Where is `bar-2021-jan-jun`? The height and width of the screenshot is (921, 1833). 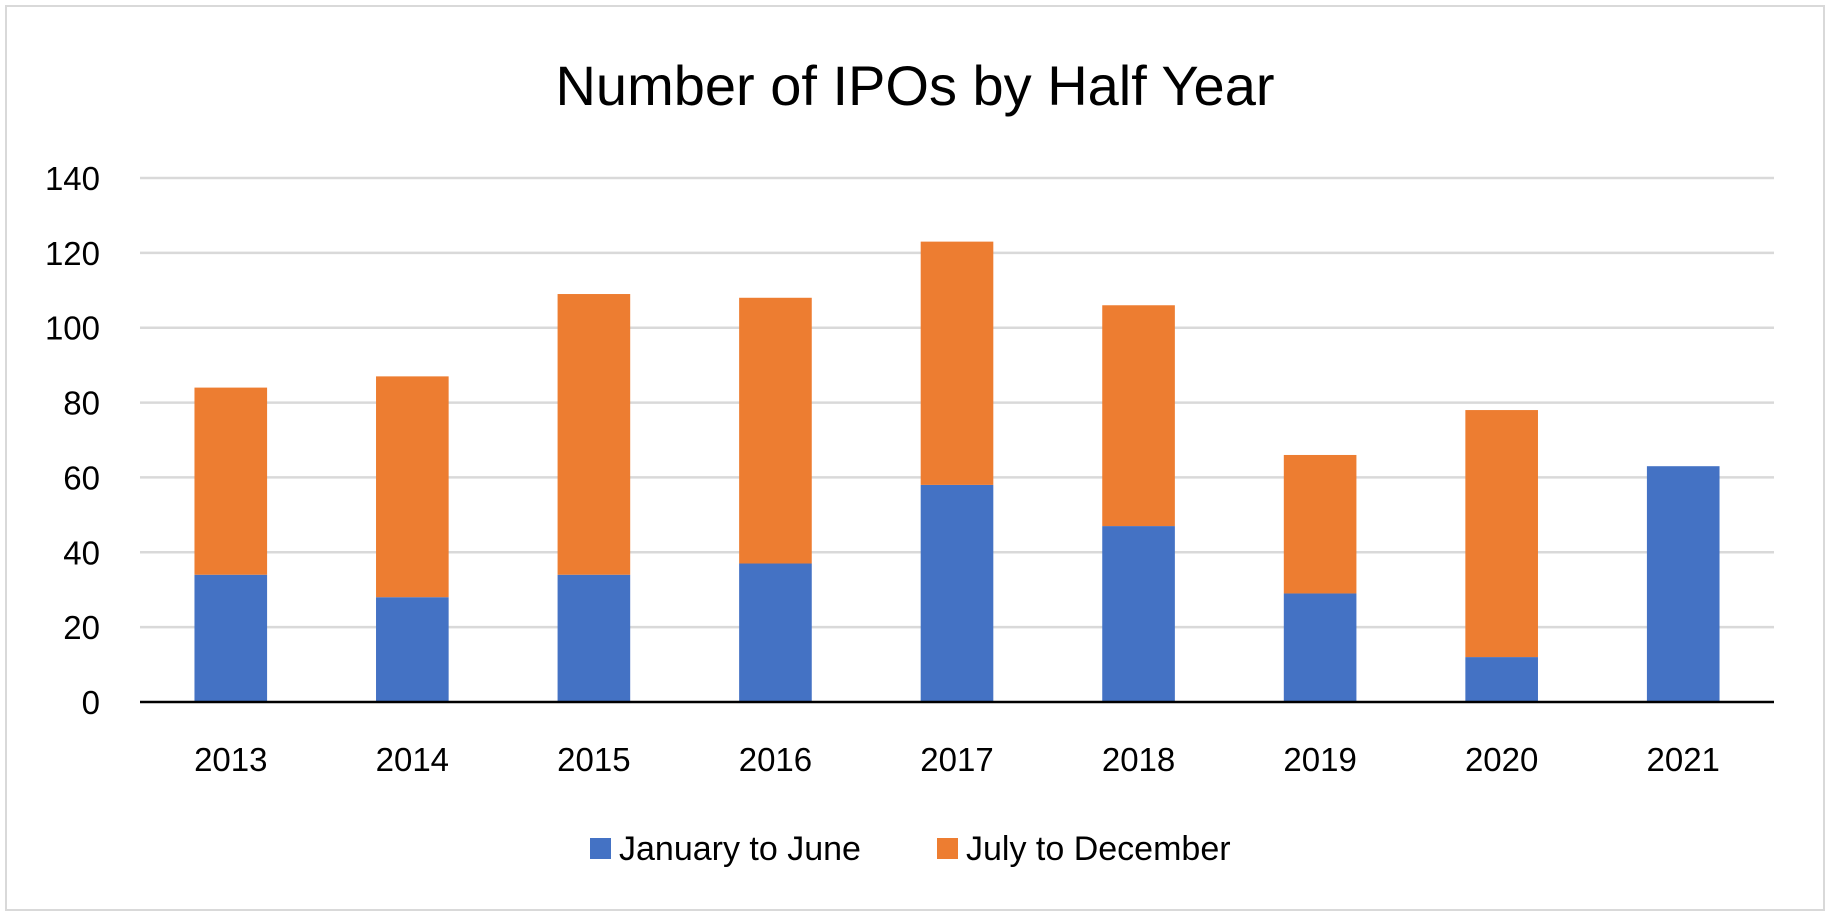
bar-2021-jan-jun is located at coordinates (1683, 584).